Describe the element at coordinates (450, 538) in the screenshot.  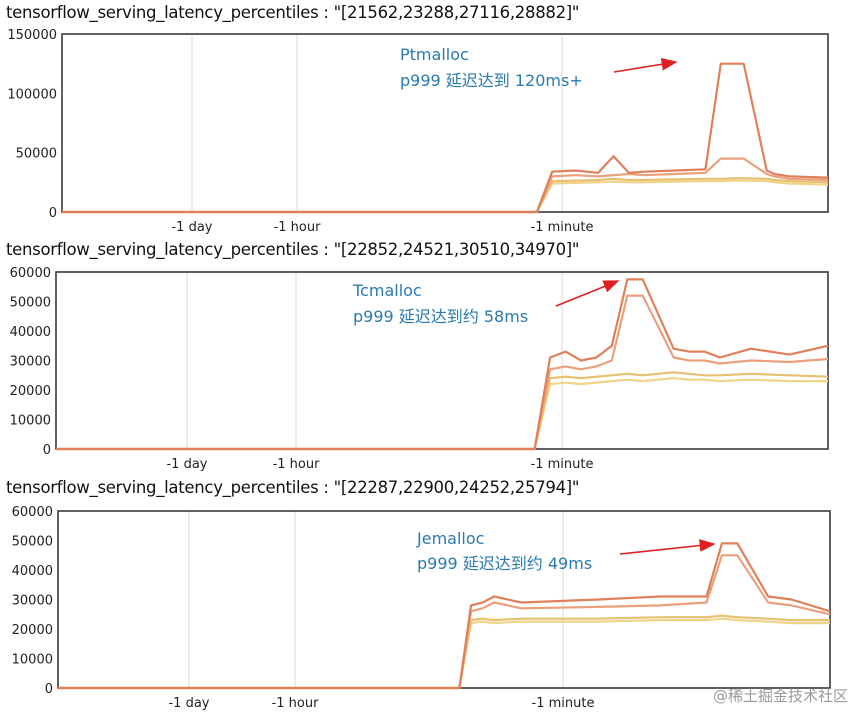
I see `annotation-allocator: Jemalloc` at that location.